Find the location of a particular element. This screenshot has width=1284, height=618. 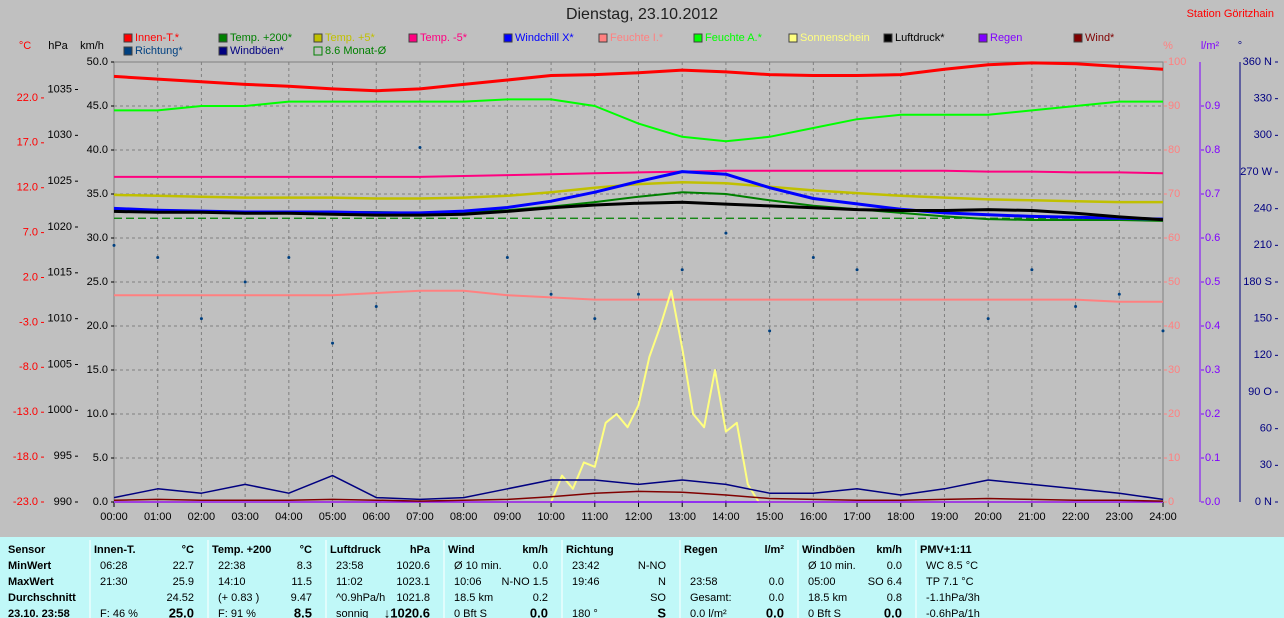

table-cell: 24.52 is located at coordinates (180, 598).